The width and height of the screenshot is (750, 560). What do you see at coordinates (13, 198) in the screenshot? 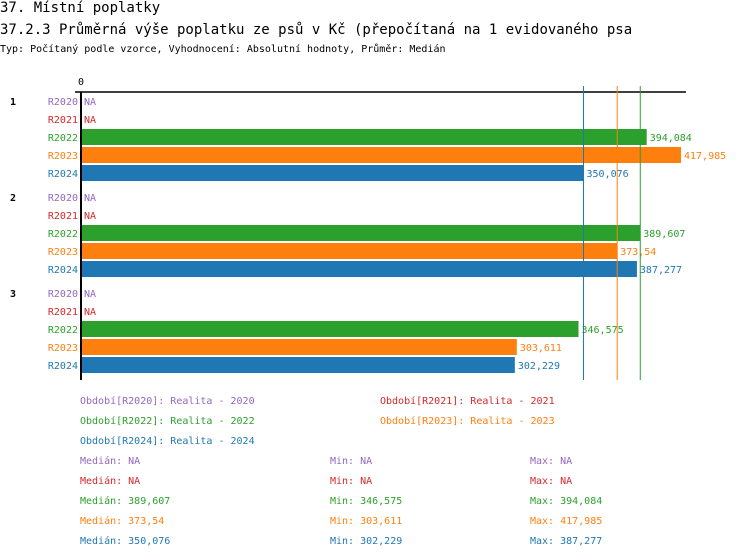
I see `group-label: 2` at bounding box center [13, 198].